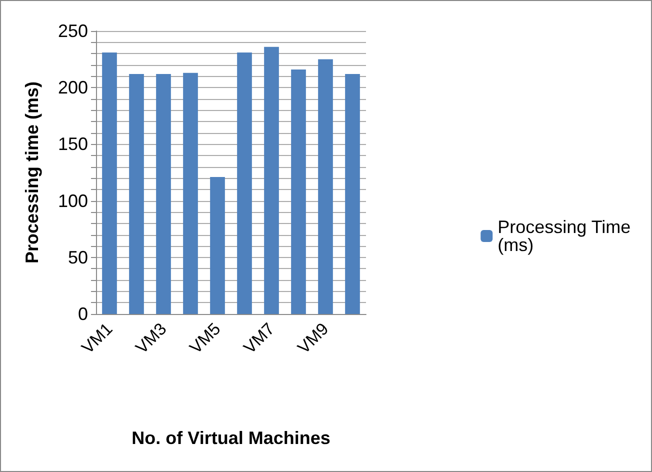 The width and height of the screenshot is (652, 472). Describe the element at coordinates (567, 236) in the screenshot. I see `legend-label: Processing Time (ms)` at that location.